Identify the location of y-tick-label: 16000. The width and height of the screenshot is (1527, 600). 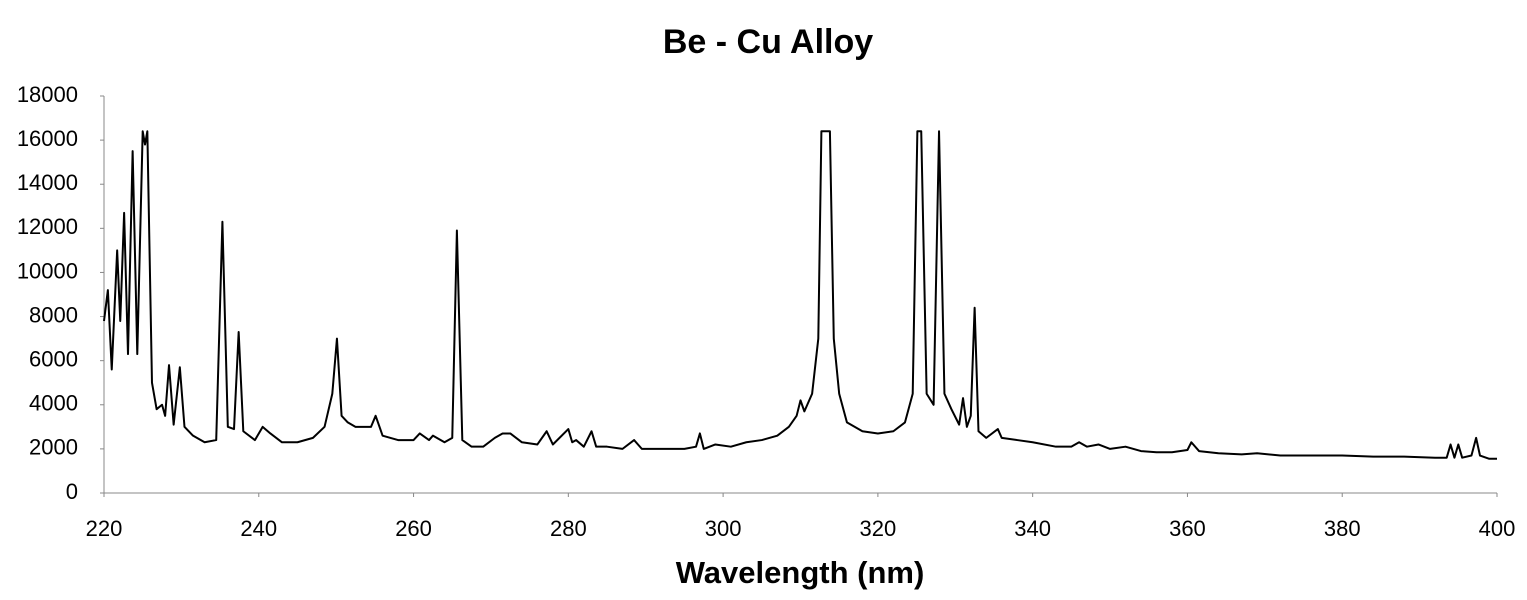
(47, 138).